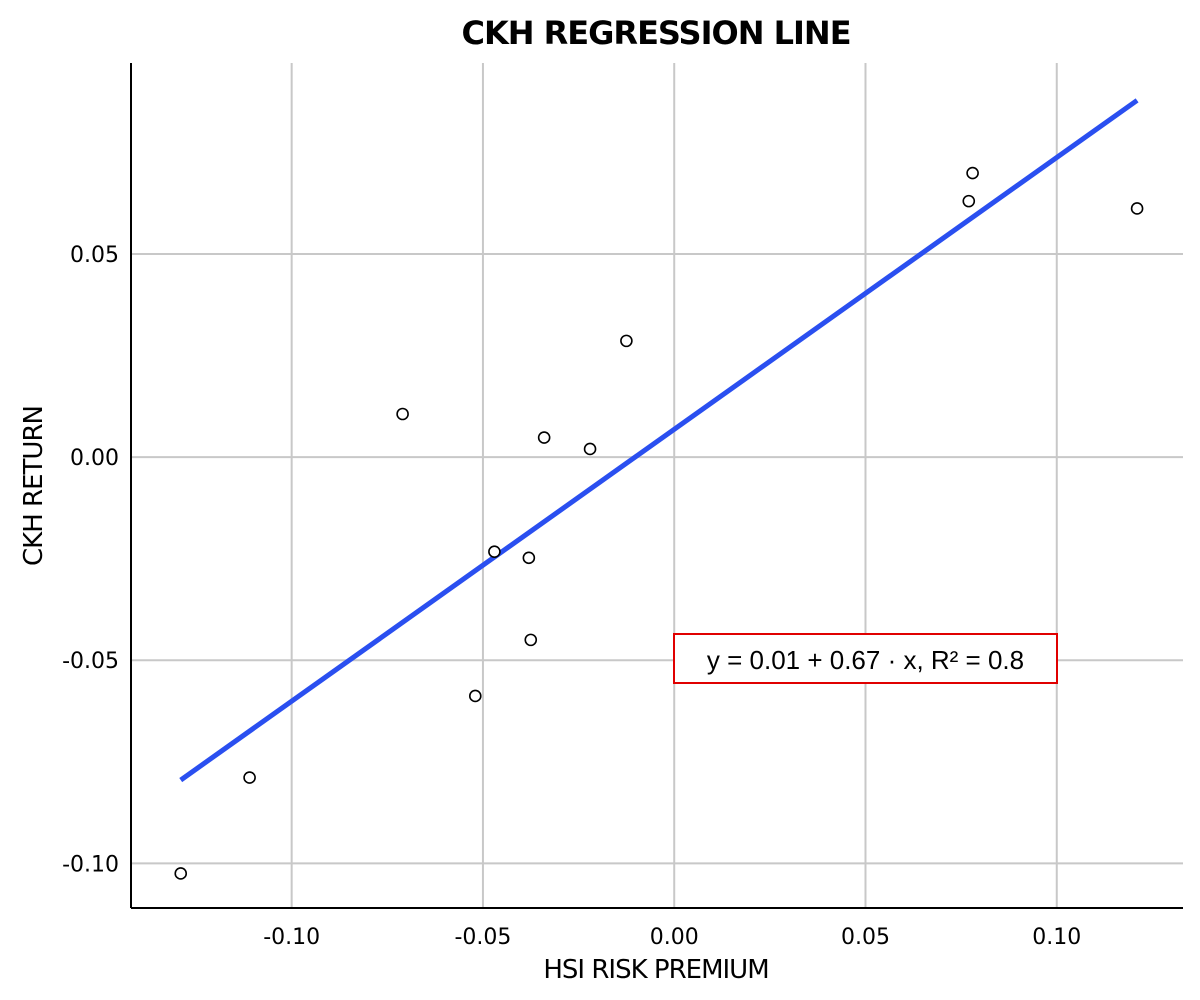 Image resolution: width=1200 pixels, height=1000 pixels. What do you see at coordinates (482, 937) in the screenshot?
I see `x-tick-label-1: -0.05` at bounding box center [482, 937].